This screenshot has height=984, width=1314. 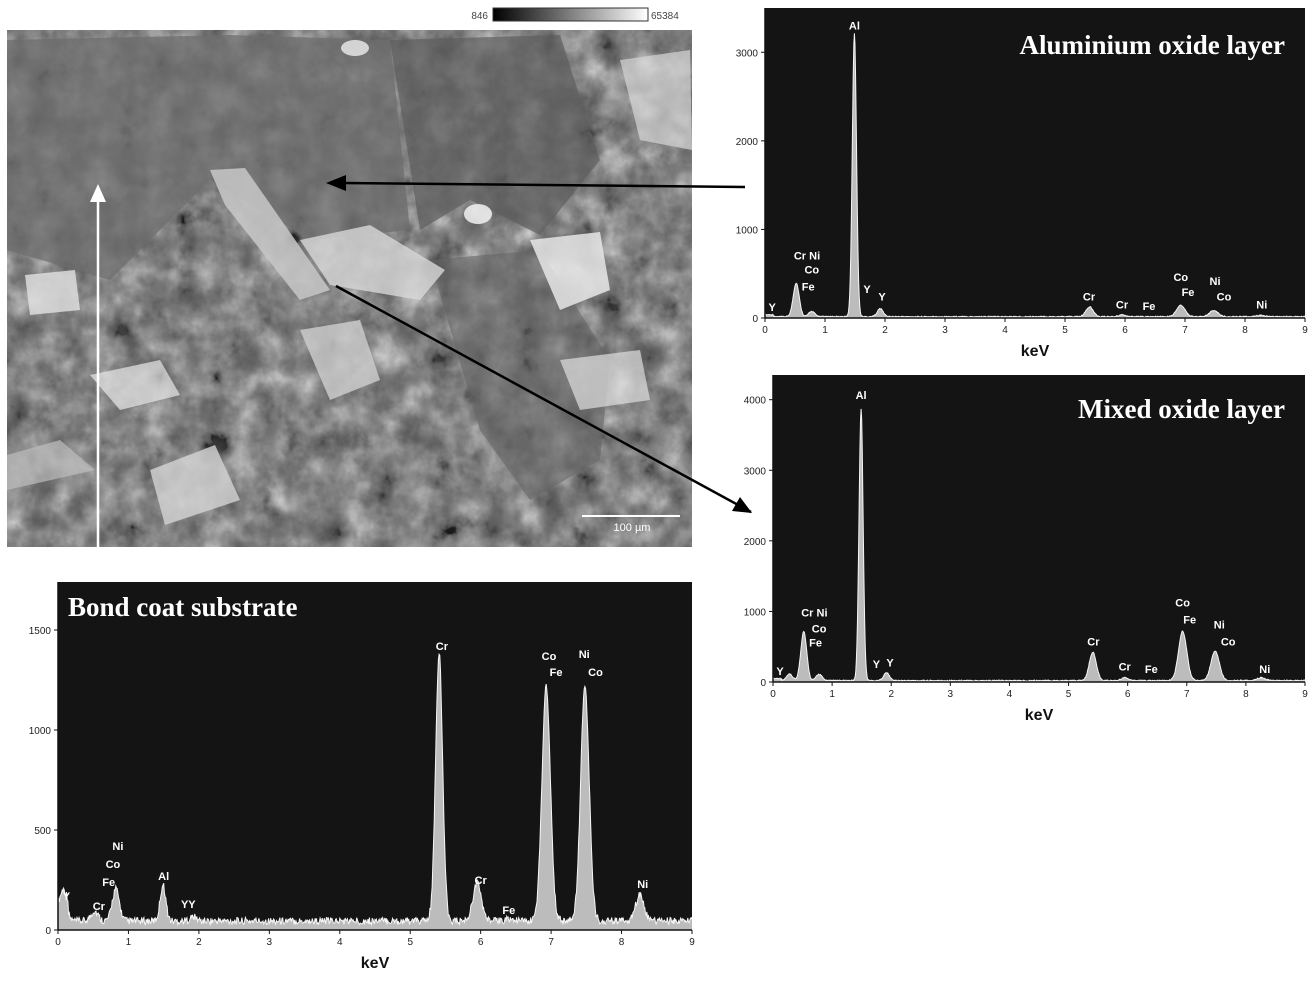 What do you see at coordinates (336, 183) in the screenshot?
I see `arrow-head-aluminium-oxide` at bounding box center [336, 183].